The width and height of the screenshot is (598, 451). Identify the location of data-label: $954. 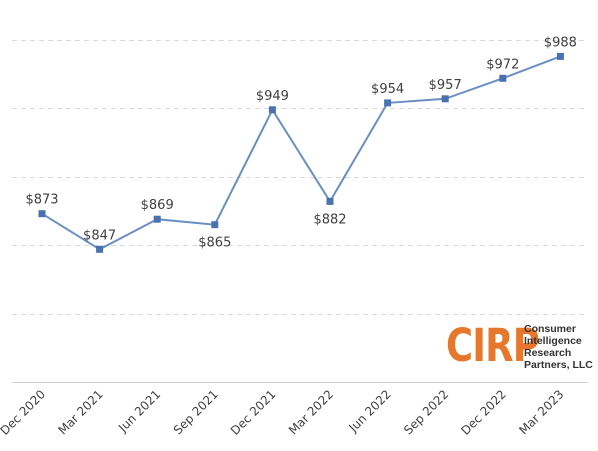
(387, 89).